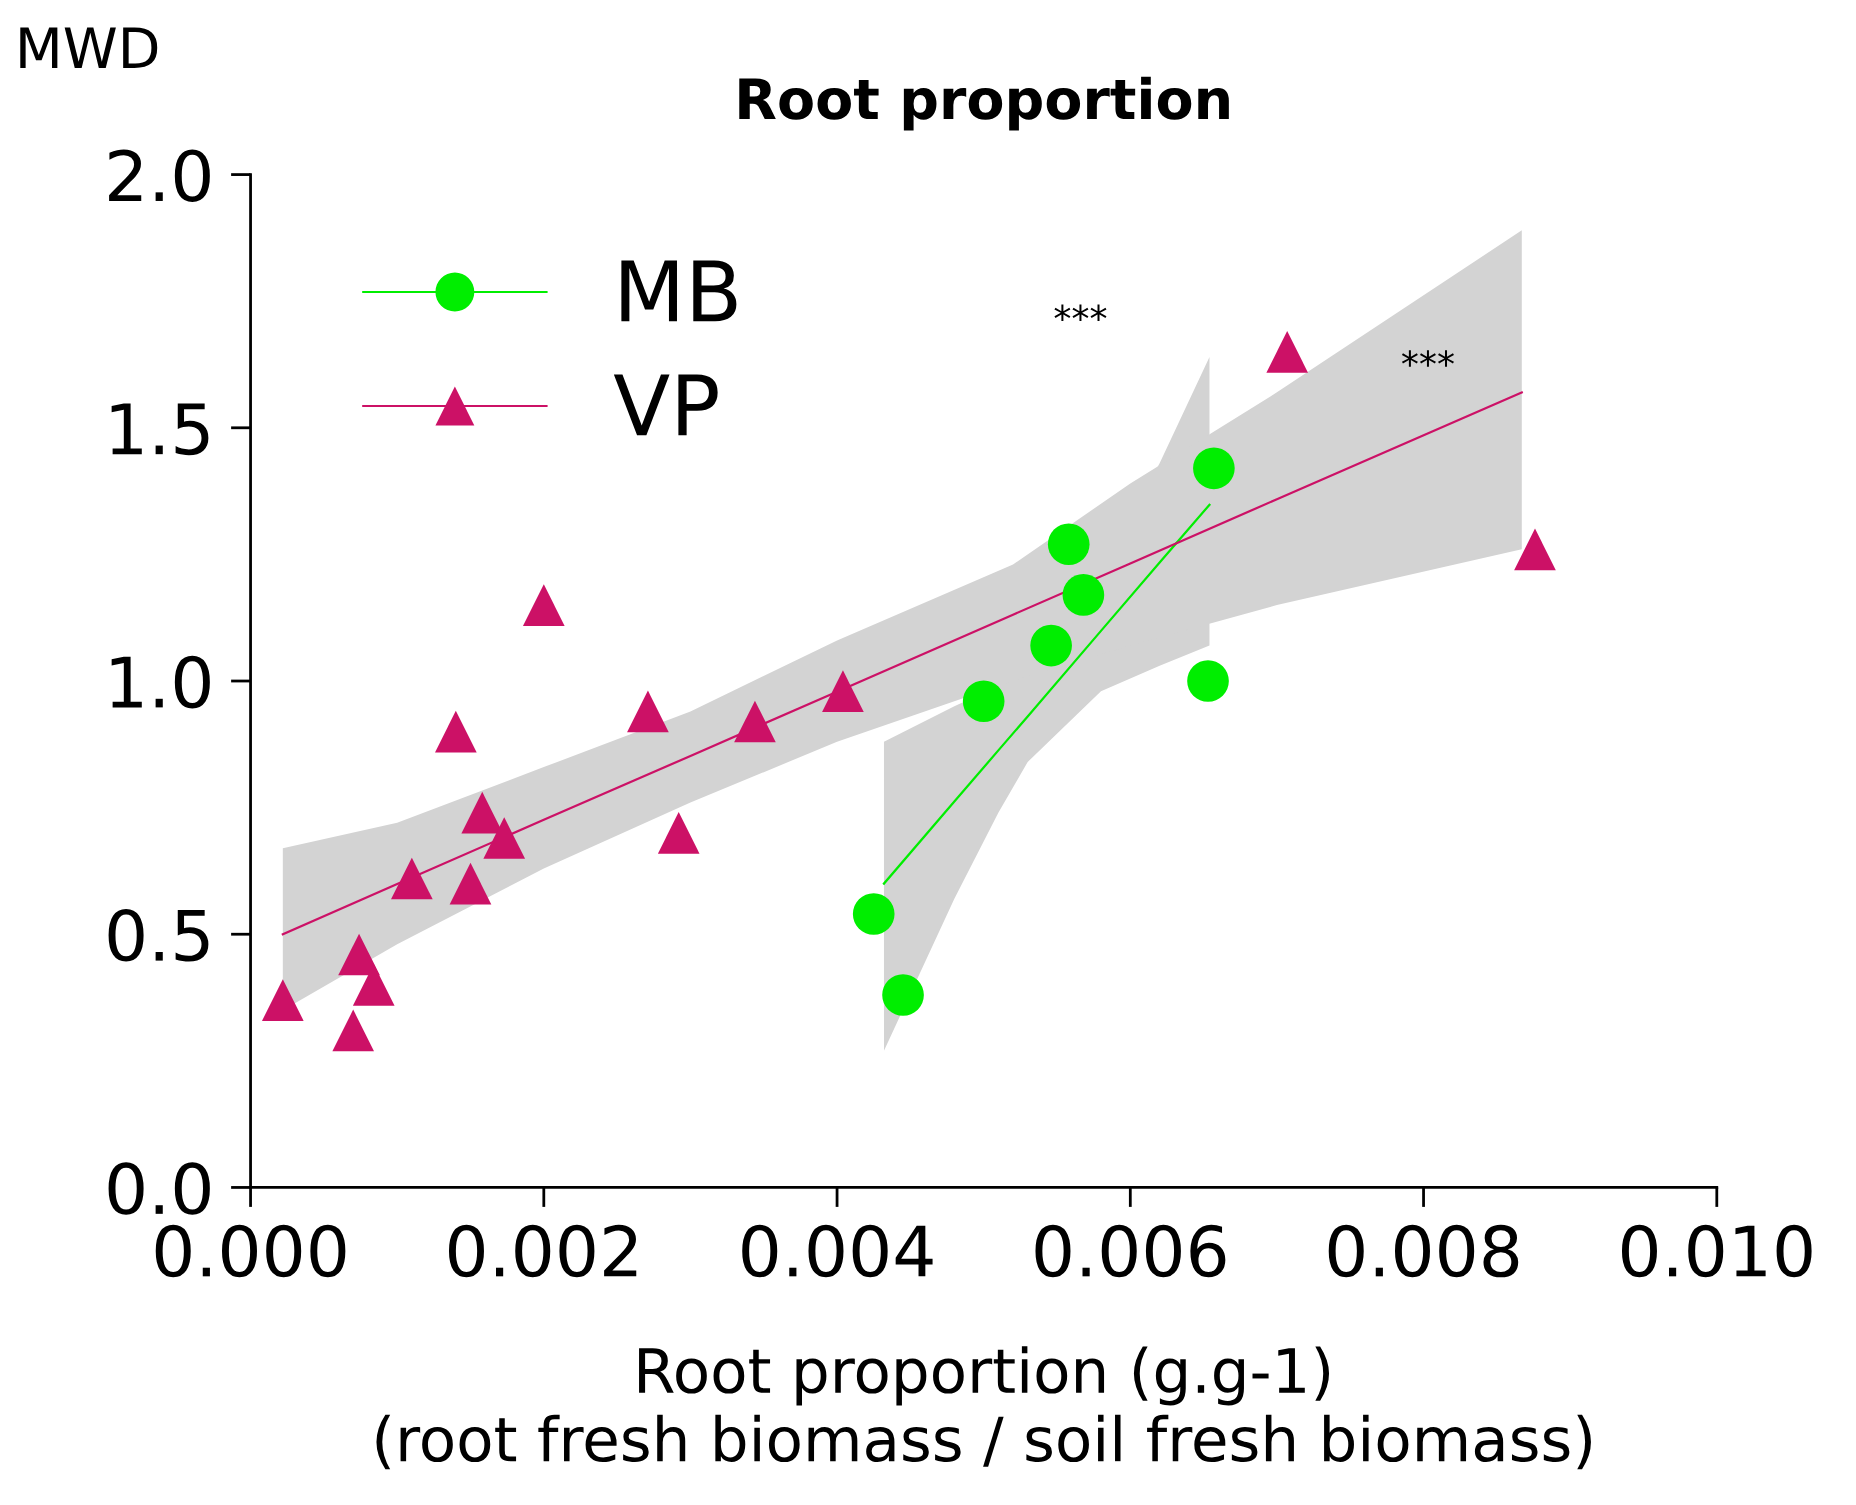 This screenshot has height=1505, width=1856. What do you see at coordinates (159, 1188) in the screenshot?
I see `y-tick-label: 0.0` at bounding box center [159, 1188].